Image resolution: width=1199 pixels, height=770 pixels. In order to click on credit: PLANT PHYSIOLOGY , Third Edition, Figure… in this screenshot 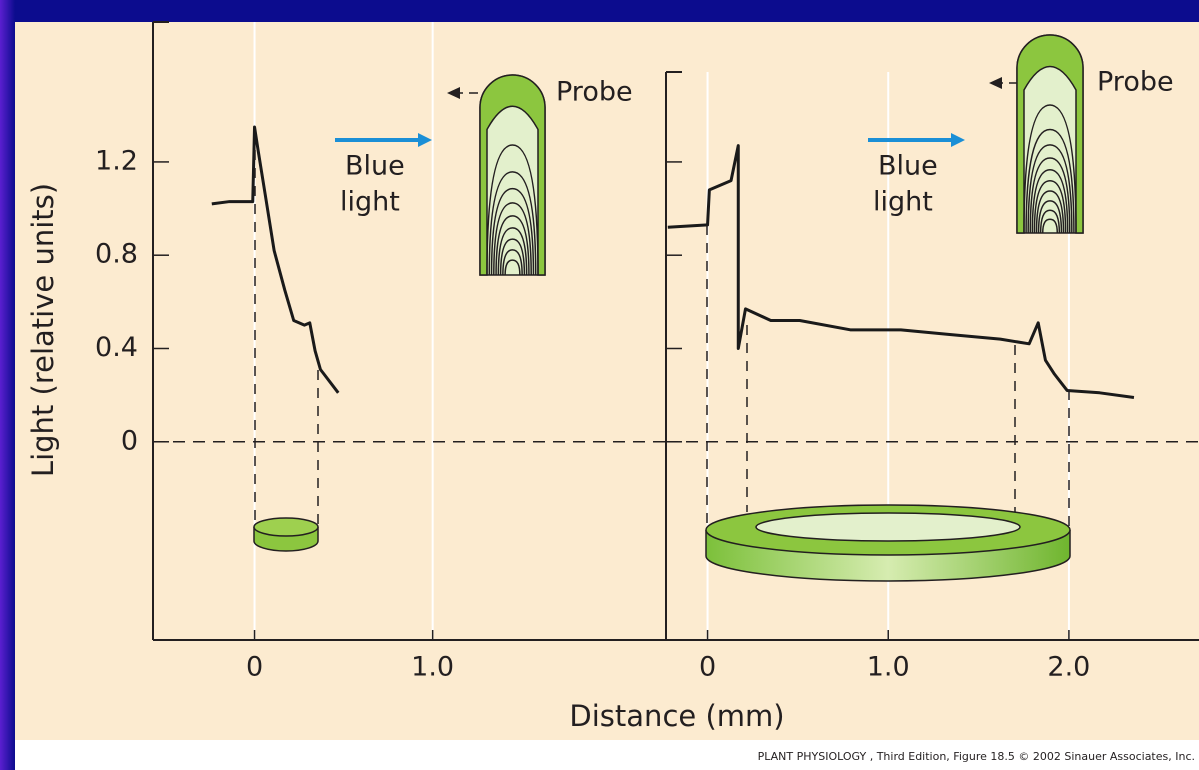, I will do `click(976, 756)`.